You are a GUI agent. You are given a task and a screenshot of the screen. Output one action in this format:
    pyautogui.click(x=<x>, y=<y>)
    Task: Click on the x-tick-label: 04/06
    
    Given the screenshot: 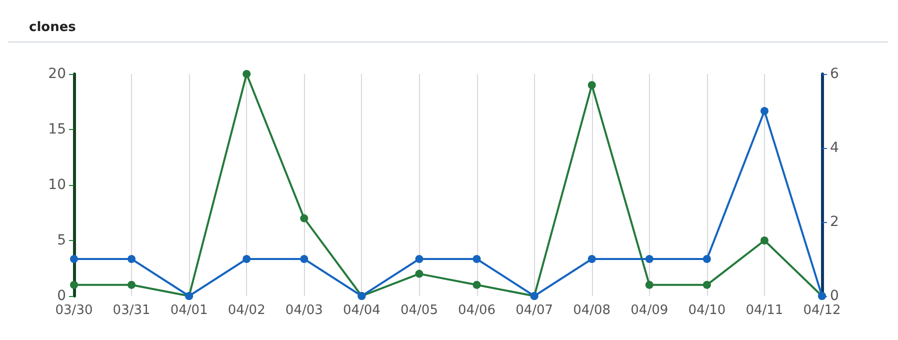 What is the action you would take?
    pyautogui.click(x=477, y=310)
    